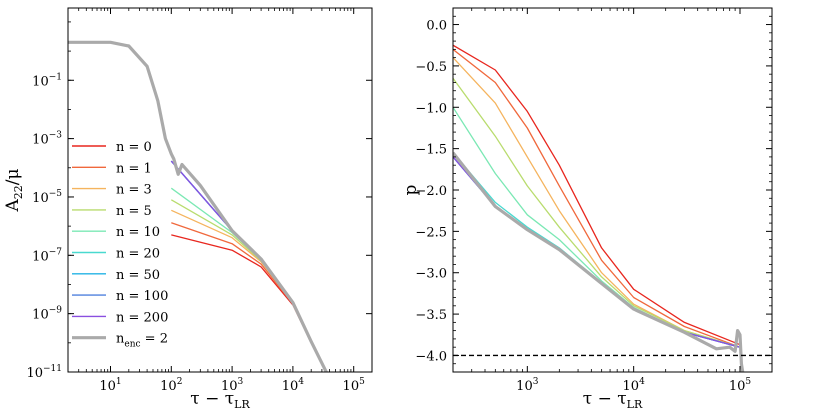 The width and height of the screenshot is (830, 415). I want to click on y-tick-label: 10⁻³, so click(47, 139).